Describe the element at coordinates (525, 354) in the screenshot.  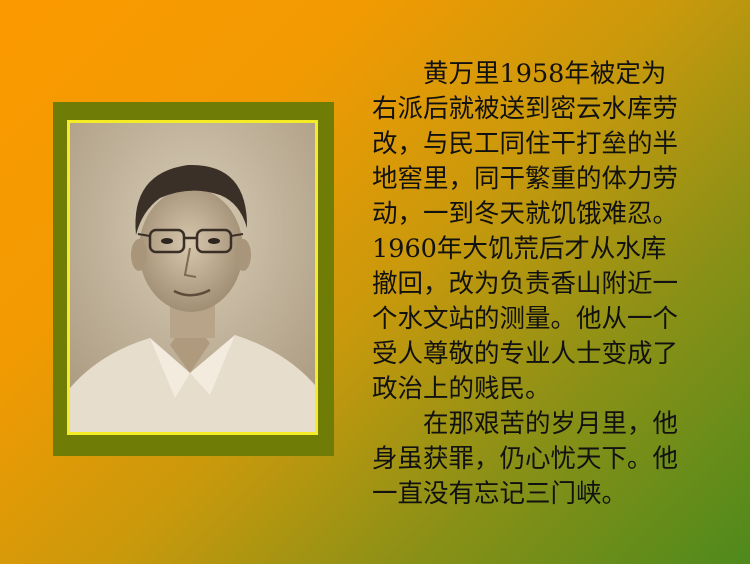
I see `text-line: 受人尊敬的专业人士变成了` at that location.